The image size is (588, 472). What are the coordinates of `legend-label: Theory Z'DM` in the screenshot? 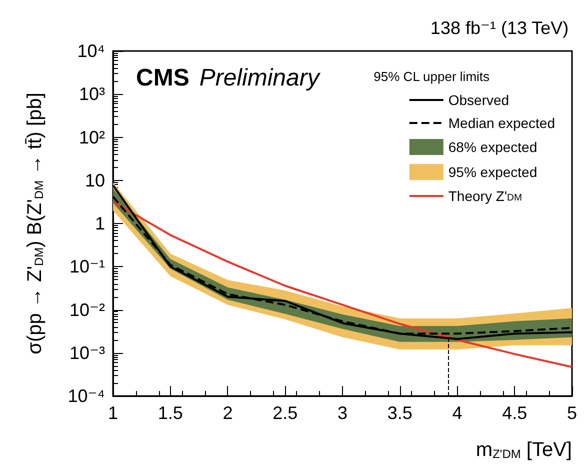 It's located at (485, 196).